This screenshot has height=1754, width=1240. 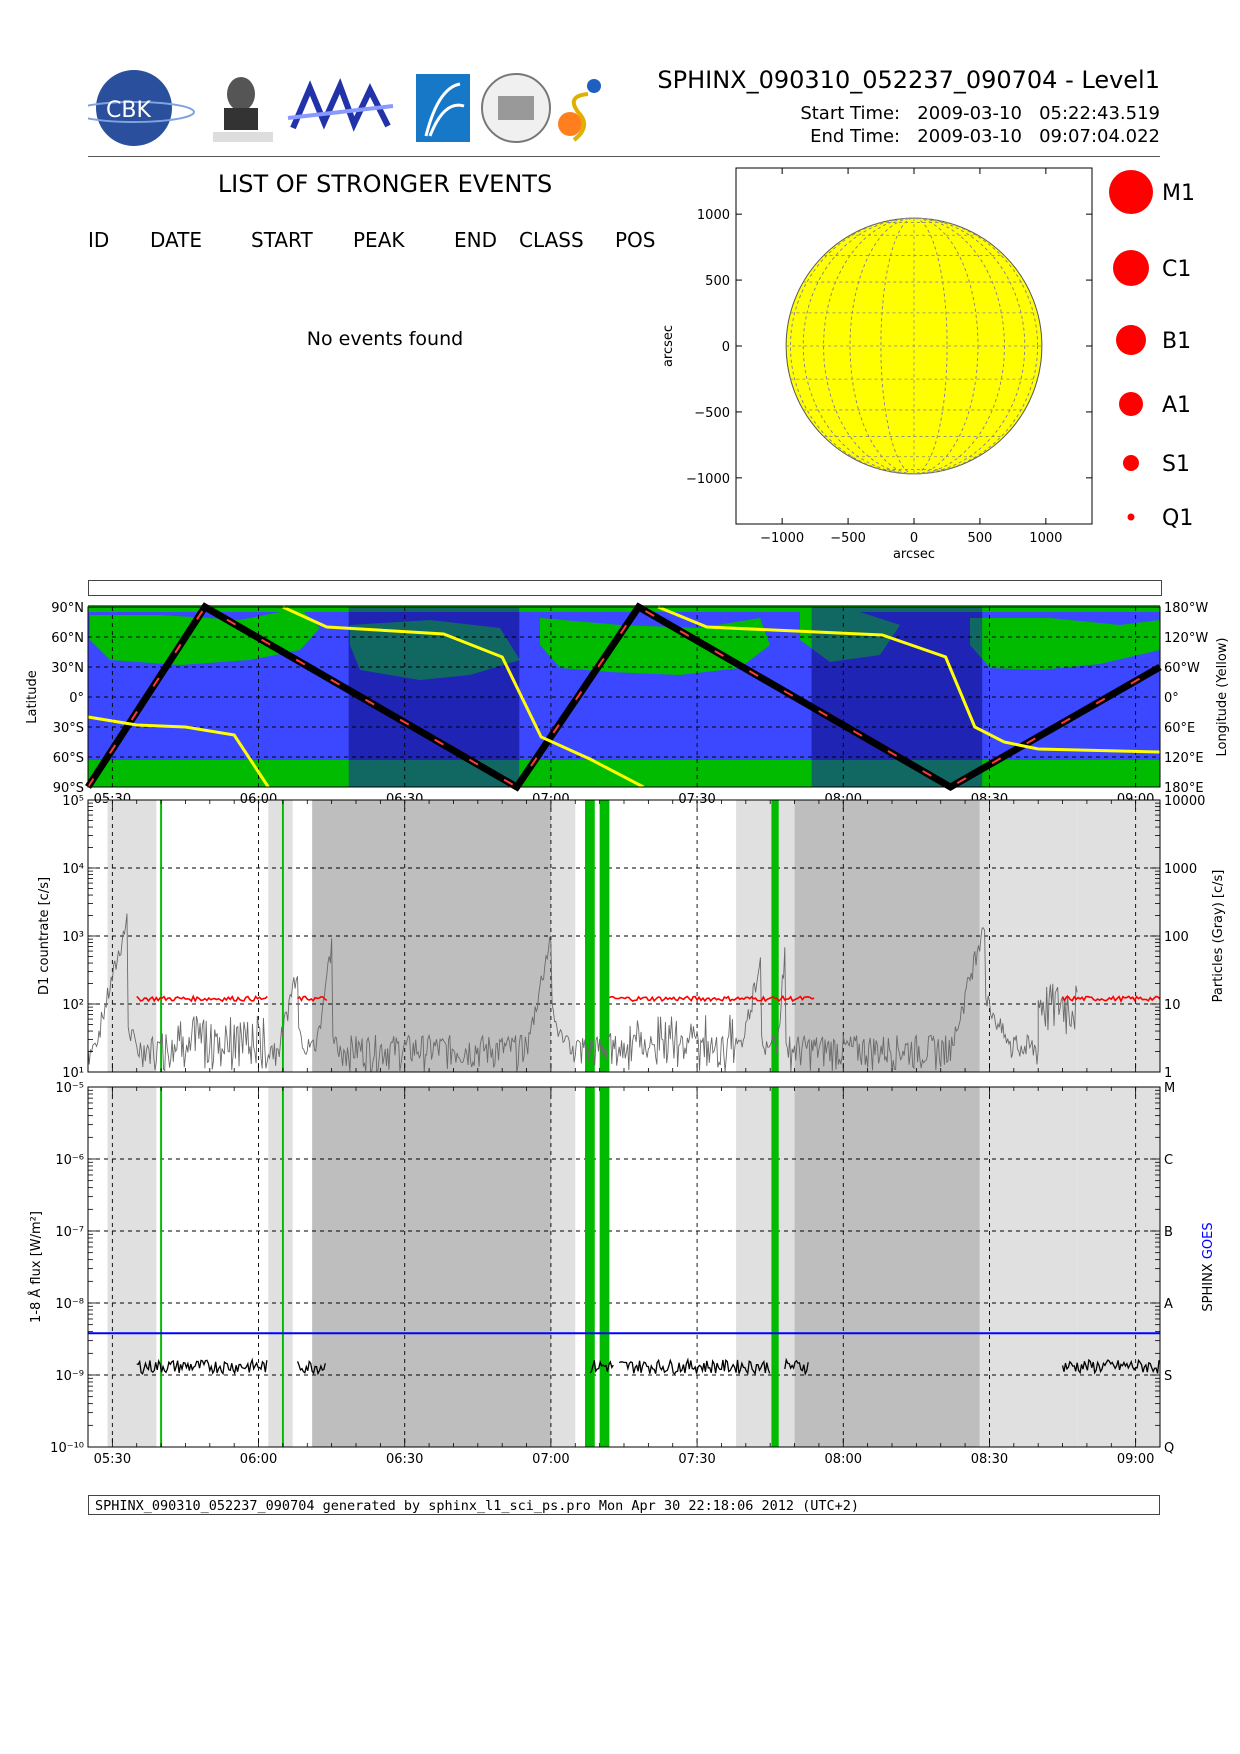 I want to click on goes-x-tick-label: 07:00, so click(x=550, y=1459).